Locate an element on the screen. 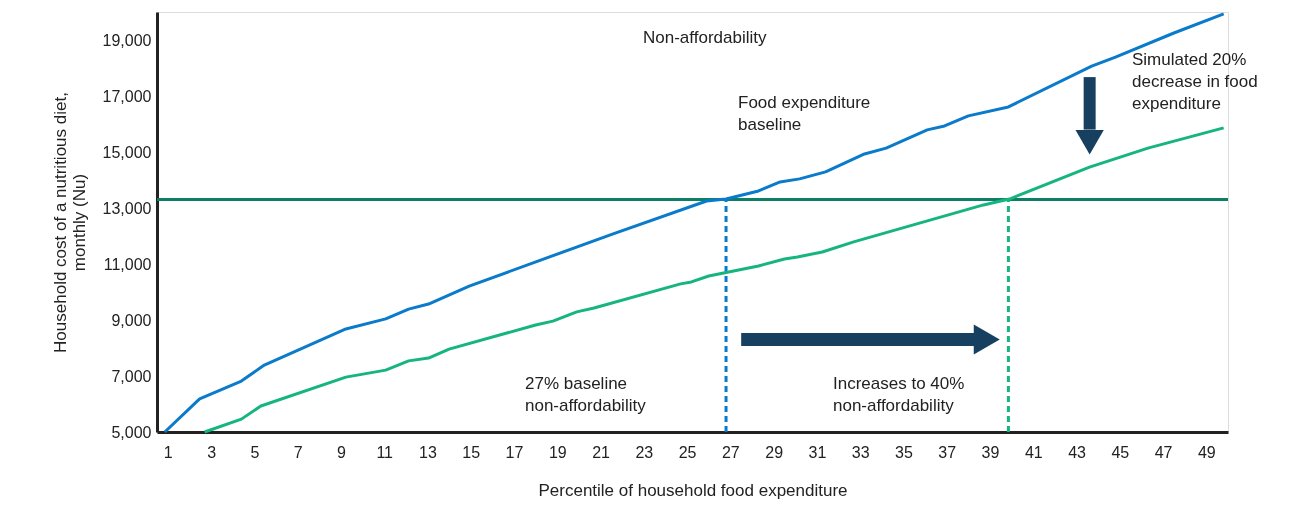 Image resolution: width=1300 pixels, height=513 pixels. x-tick-label: 15 is located at coordinates (471, 452).